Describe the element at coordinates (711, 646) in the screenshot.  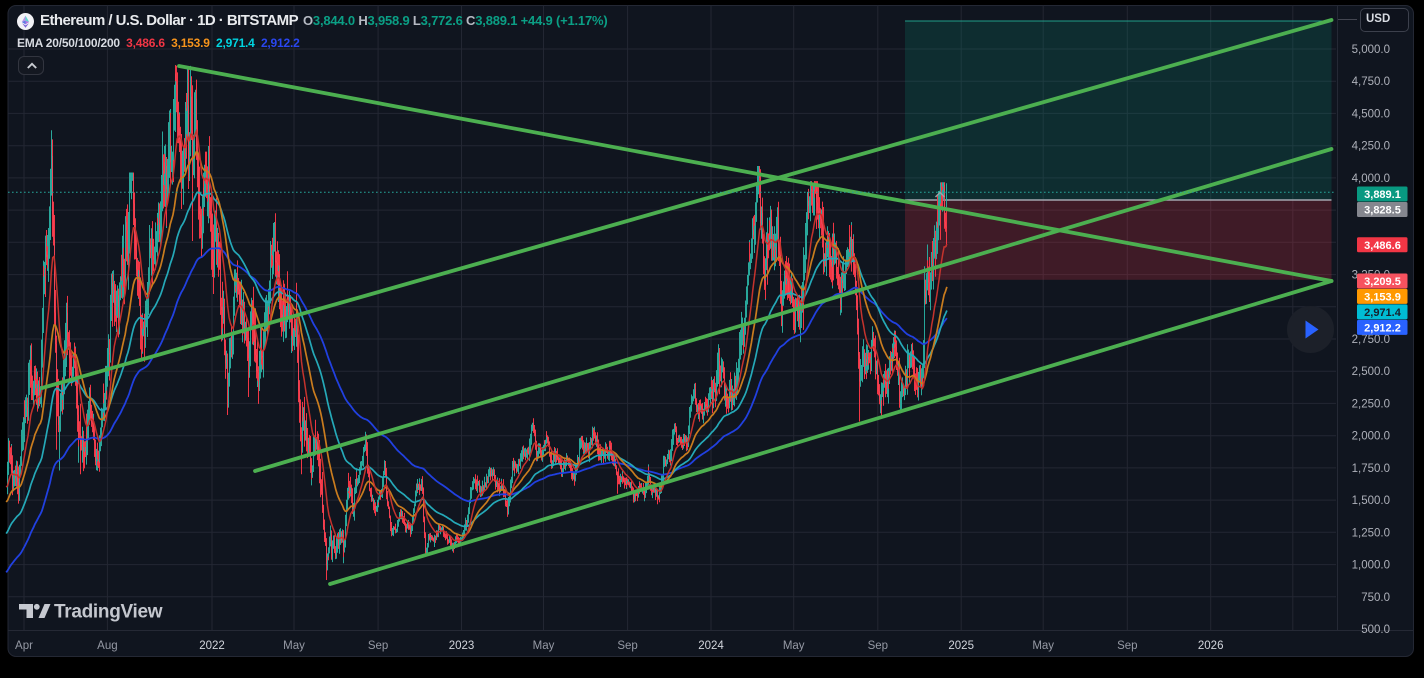
I see `svg-text: 2024` at that location.